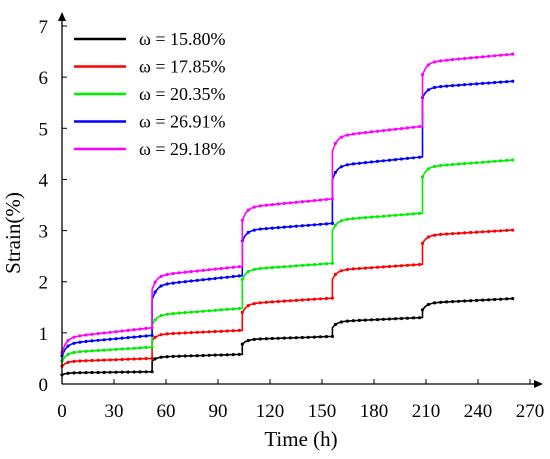 The image size is (550, 459). Describe the element at coordinates (44, 27) in the screenshot. I see `y-tick-label: 7` at that location.